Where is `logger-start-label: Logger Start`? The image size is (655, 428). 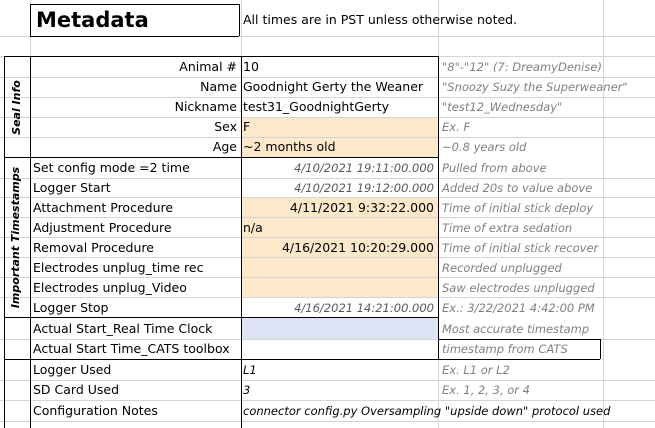
logger-start-label: Logger Start is located at coordinates (72, 187).